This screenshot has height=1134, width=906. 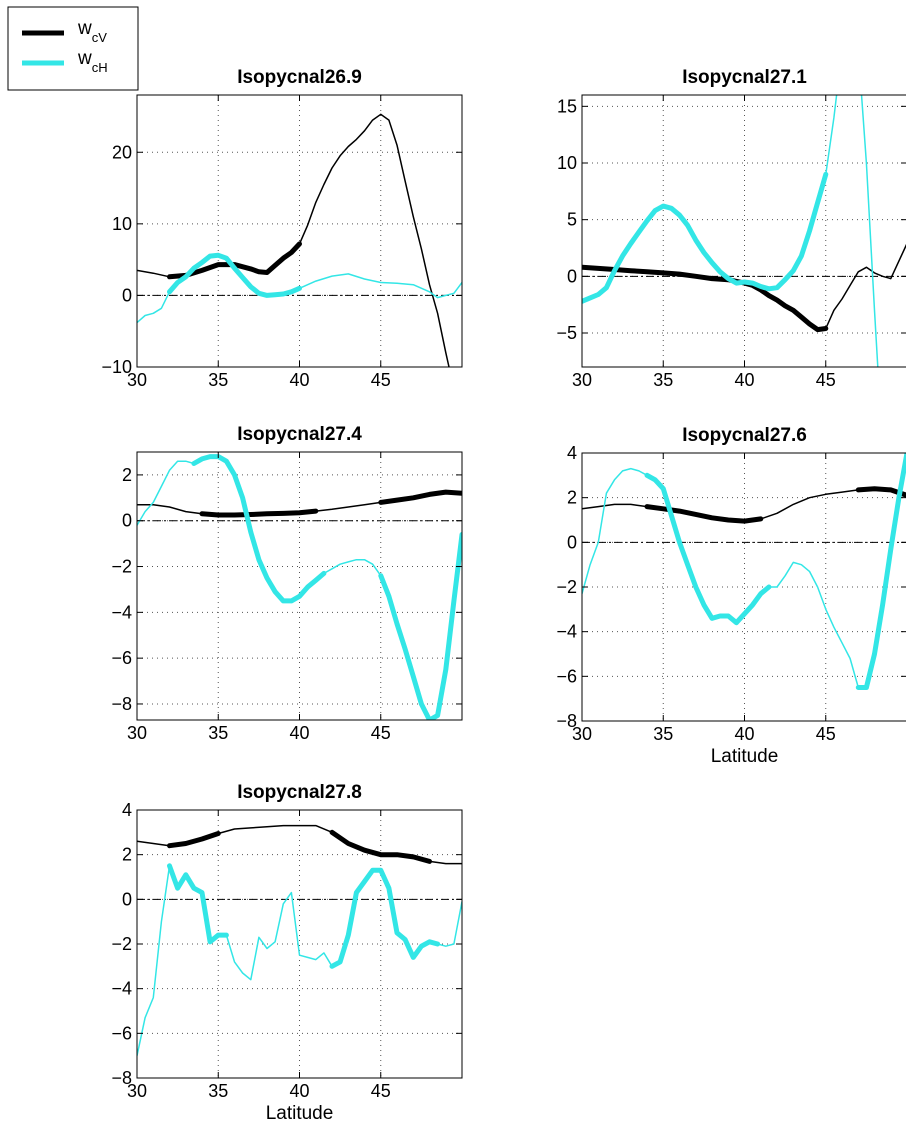 I want to click on panel-4: 30 35 40 45 −8 −6 −4 −2 0 2 4 Isopycnal27.8 Latitude, so click(x=287, y=953).